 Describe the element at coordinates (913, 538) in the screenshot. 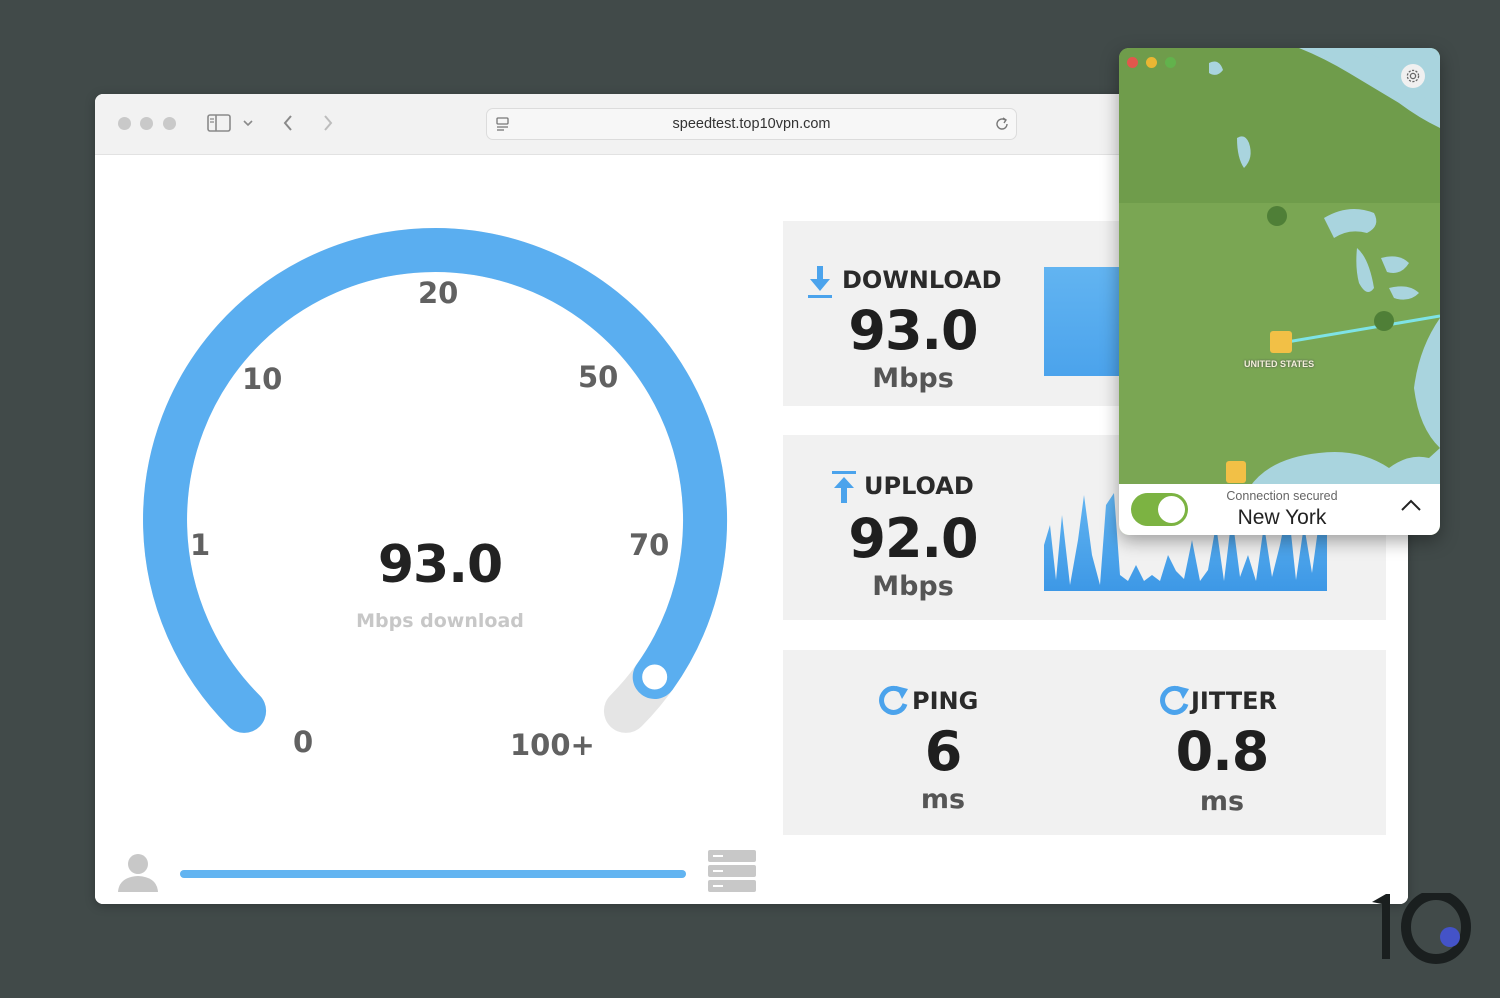

I see `upload-value: 92.0` at that location.